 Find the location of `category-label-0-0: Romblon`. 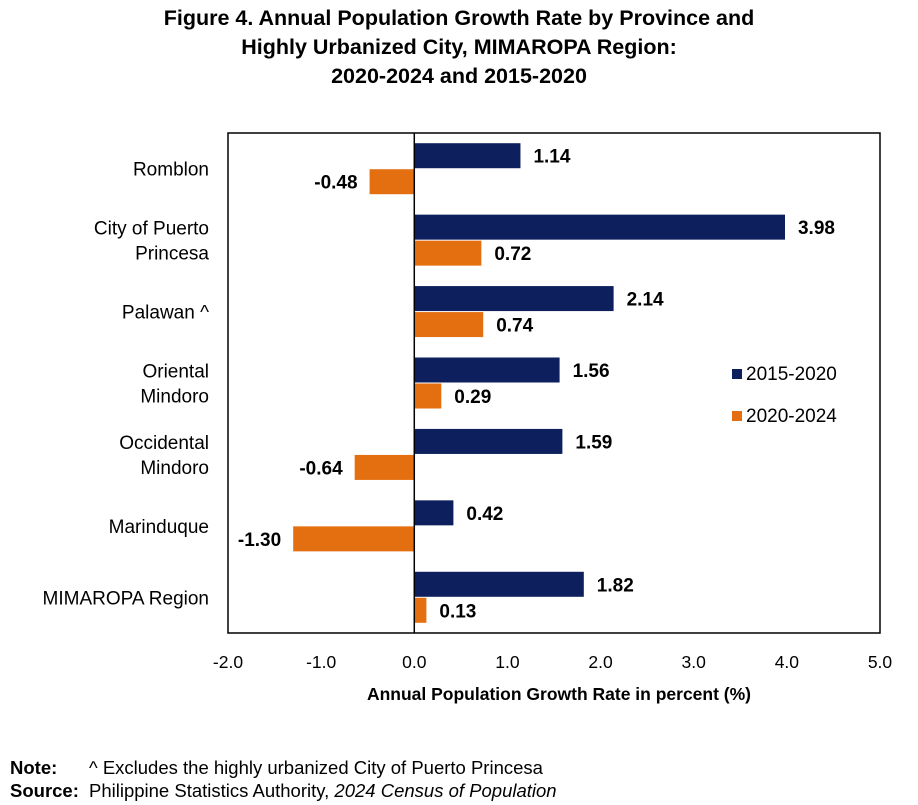

category-label-0-0: Romblon is located at coordinates (171, 170).